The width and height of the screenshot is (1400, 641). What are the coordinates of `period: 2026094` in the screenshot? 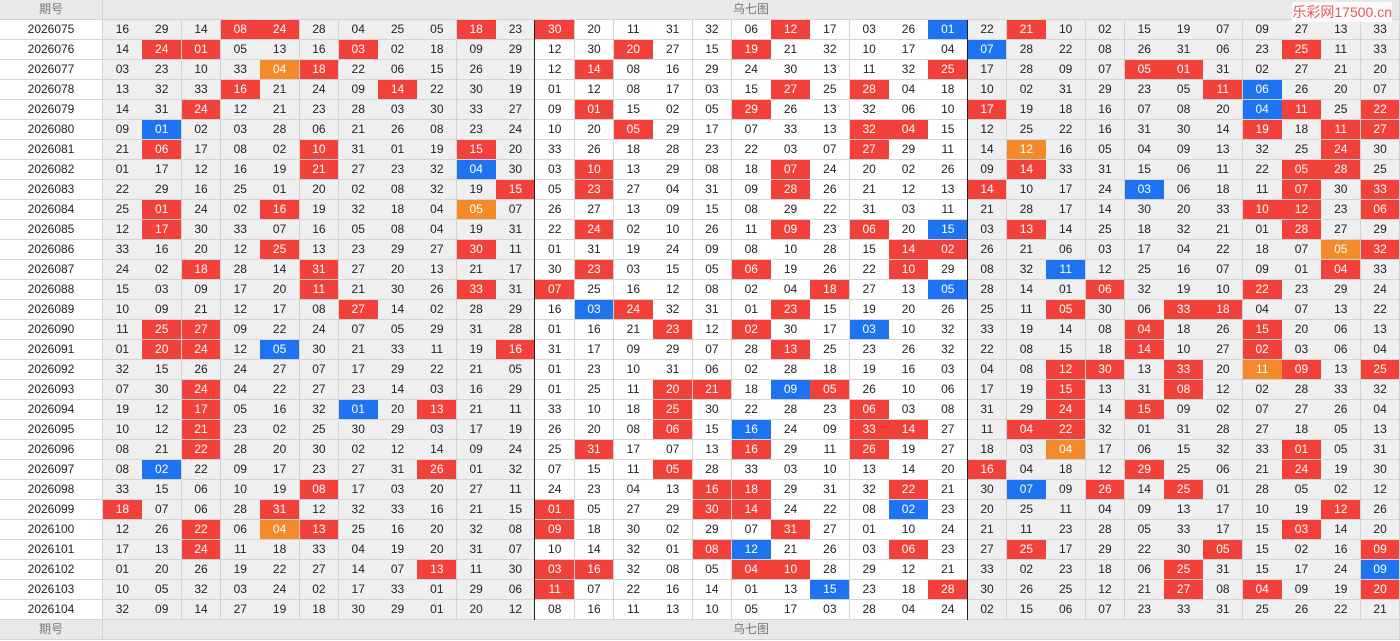 It's located at (51, 410).